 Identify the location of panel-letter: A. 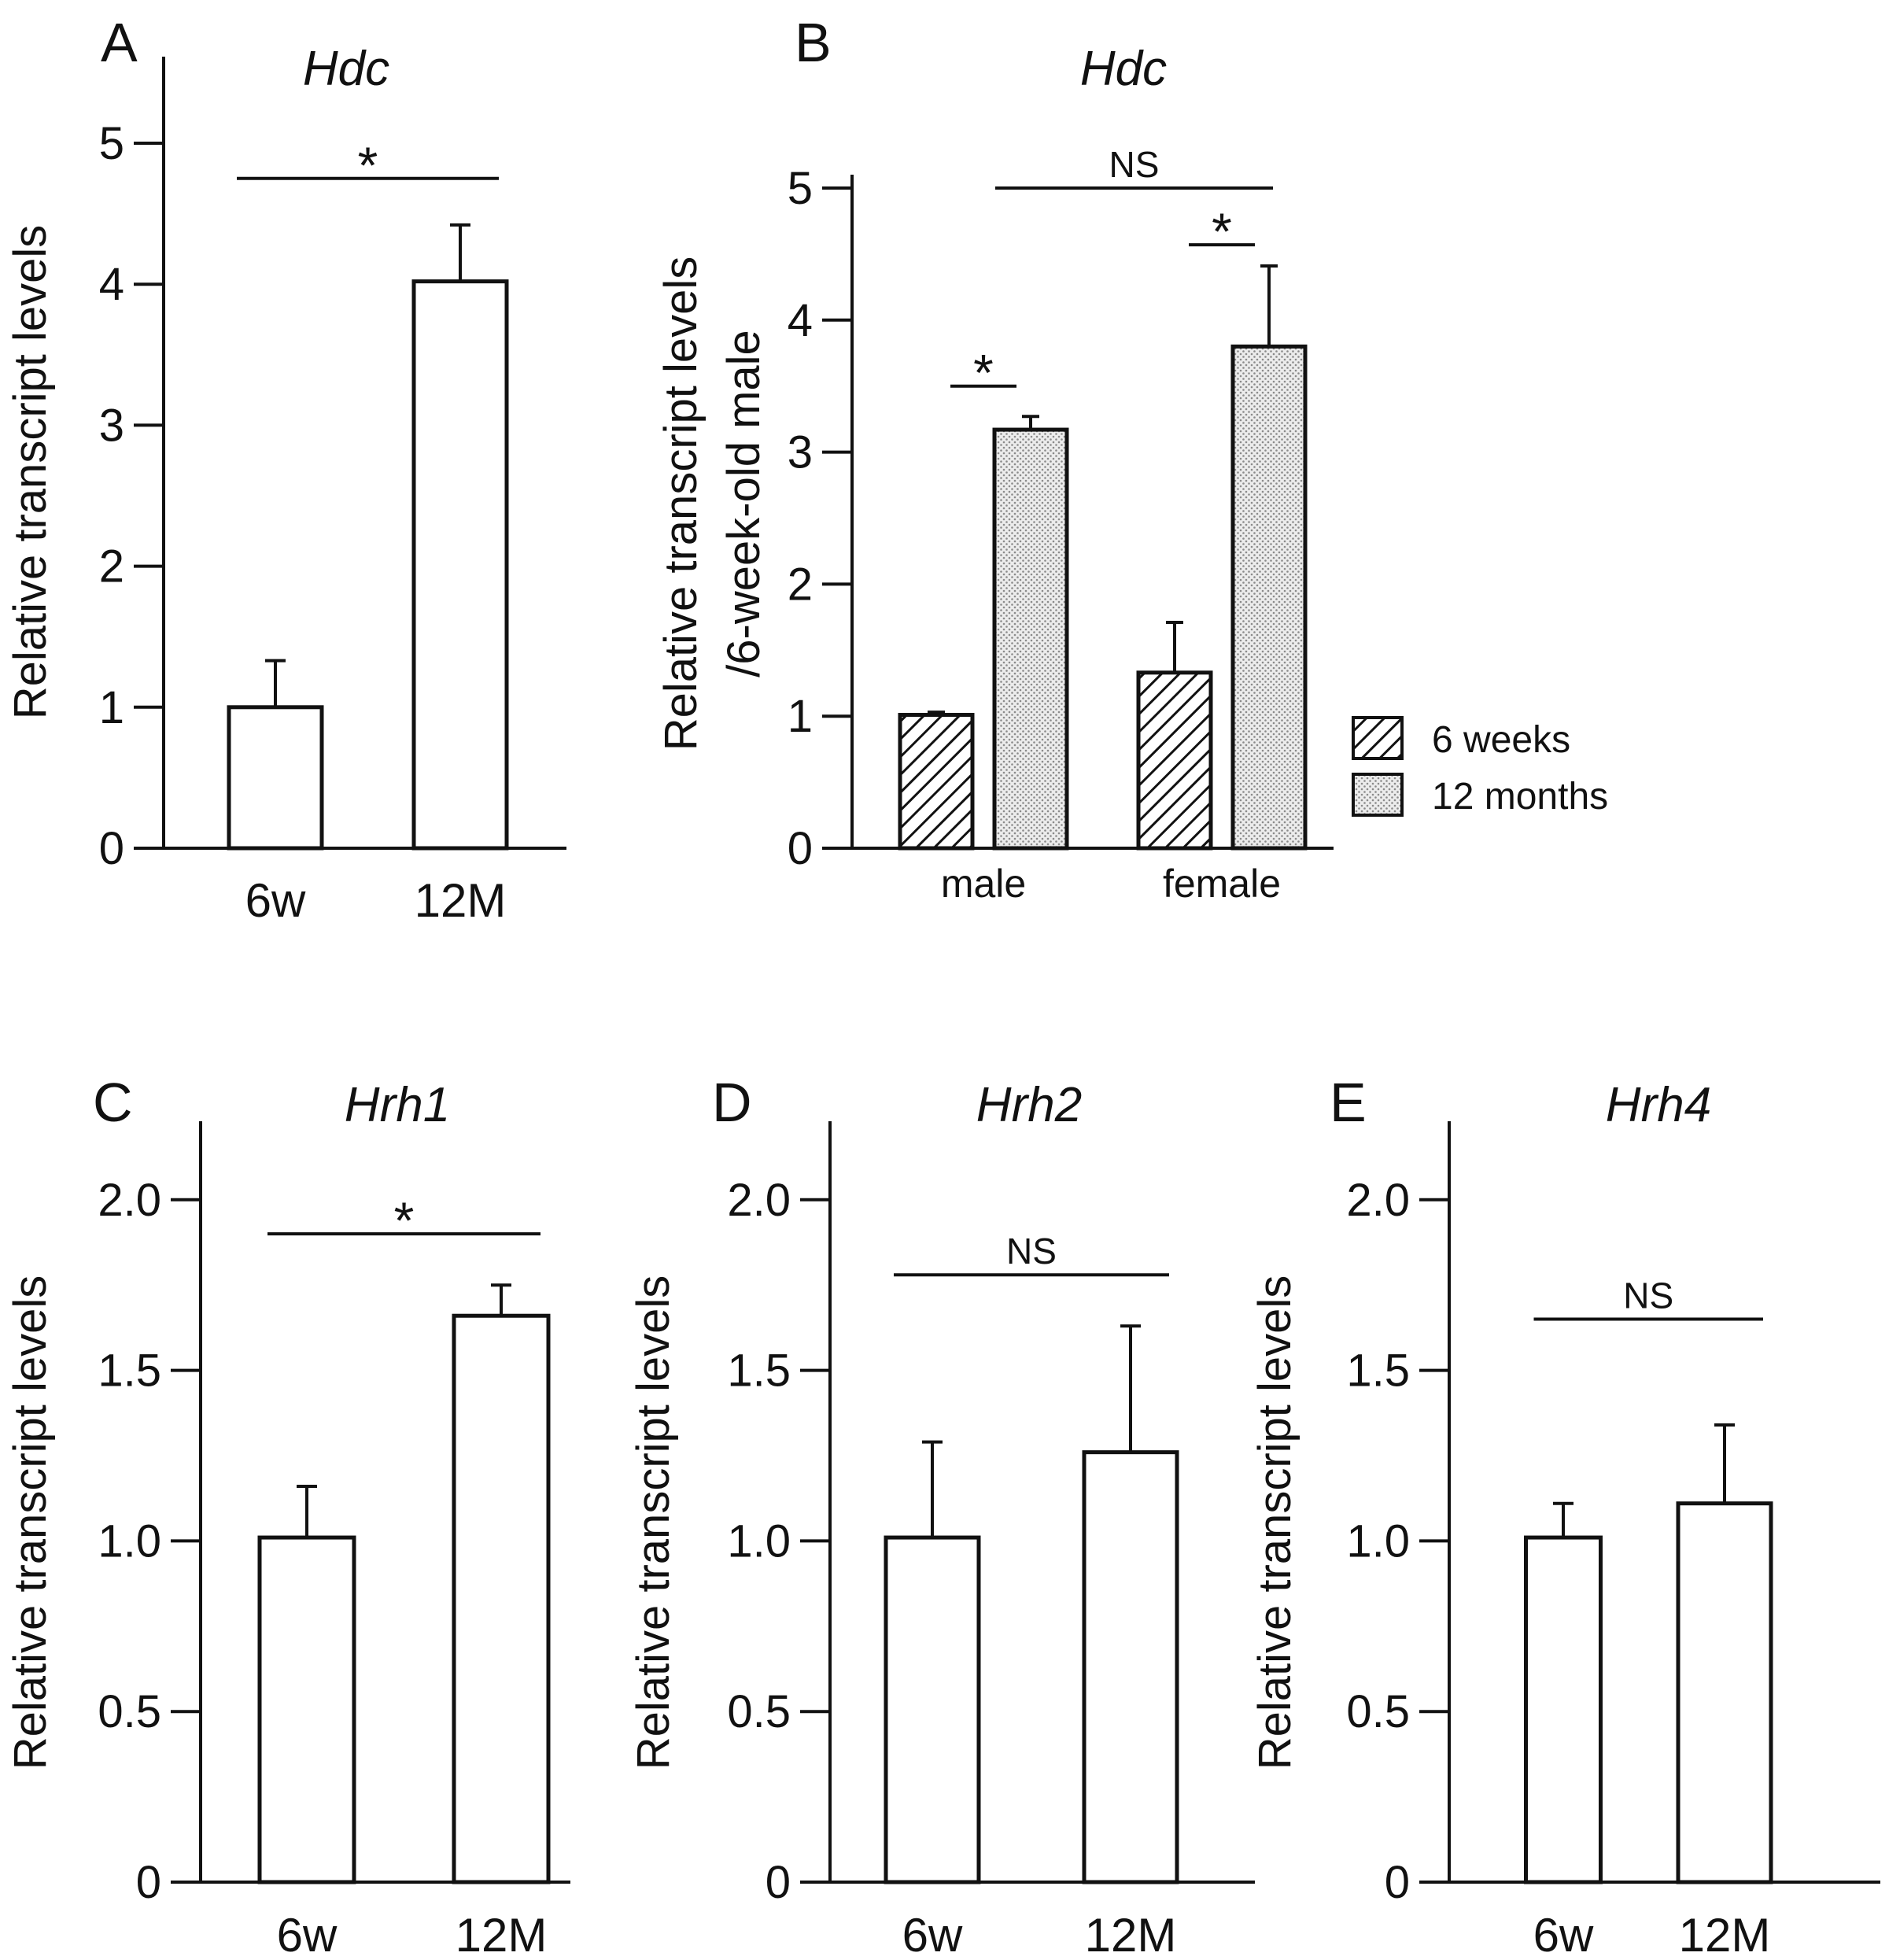
(119, 42).